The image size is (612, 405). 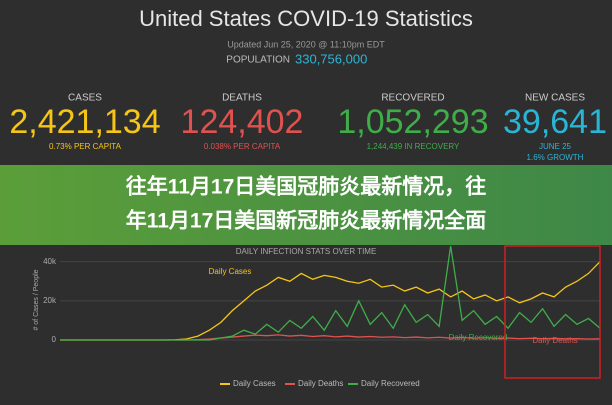 What do you see at coordinates (413, 146) in the screenshot?
I see `stat-sub: 1,244,439 IN RECOVERY` at bounding box center [413, 146].